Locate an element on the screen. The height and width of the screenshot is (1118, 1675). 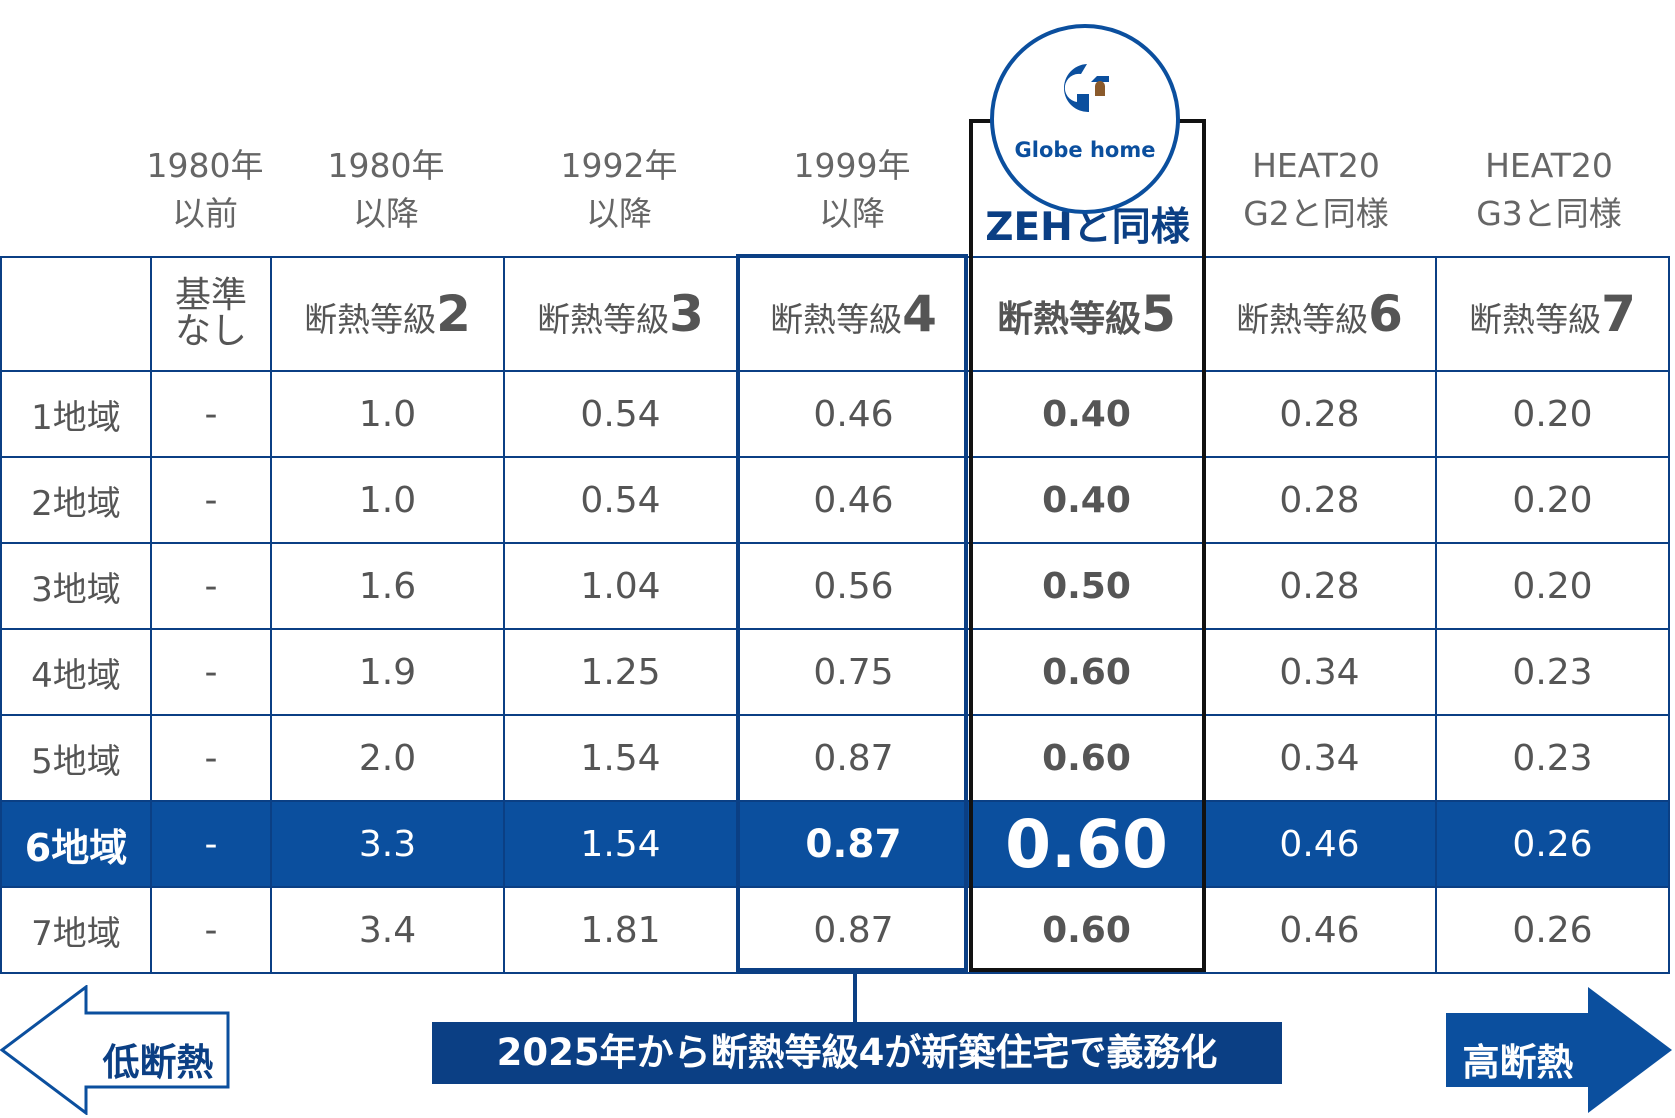
globe-home-name: Globe home is located at coordinates (1085, 150).